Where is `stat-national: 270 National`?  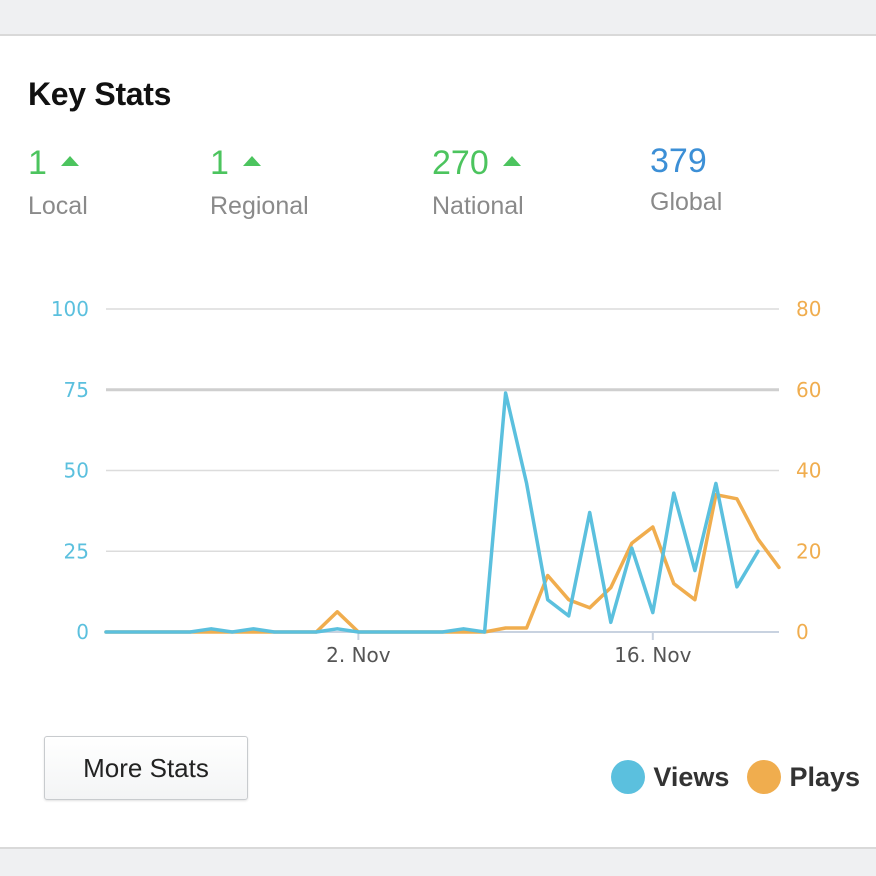 stat-national: 270 National is located at coordinates (478, 181).